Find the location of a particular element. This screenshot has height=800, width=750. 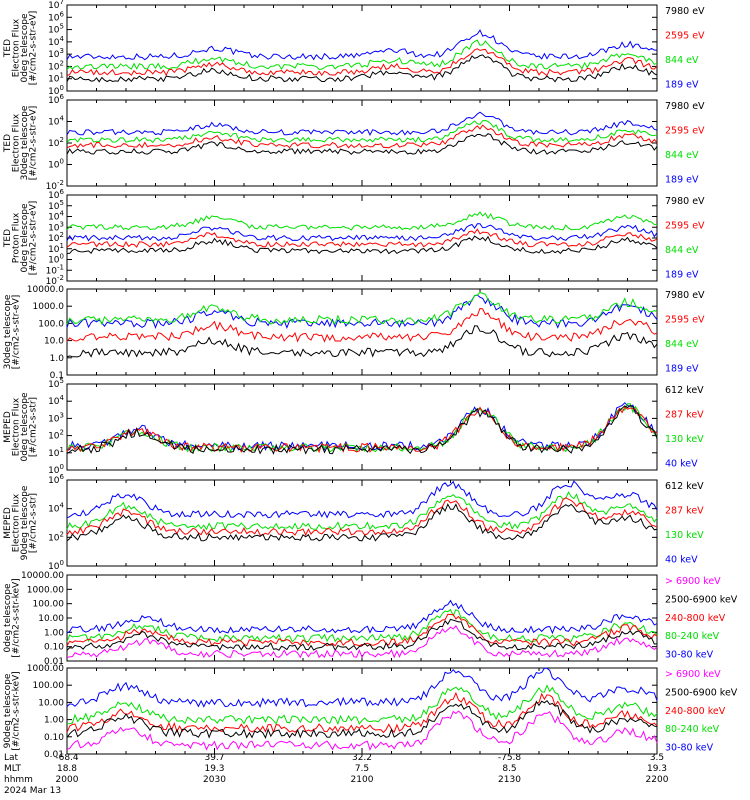

series-line-130-kev is located at coordinates (362, 511).